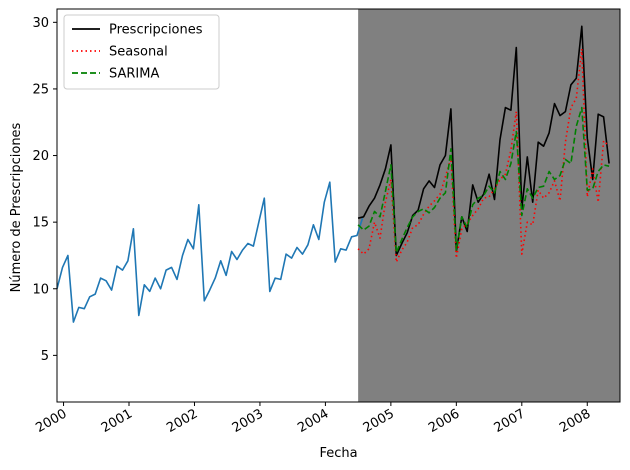  I want to click on y-tick-label: 10, so click(40, 289).